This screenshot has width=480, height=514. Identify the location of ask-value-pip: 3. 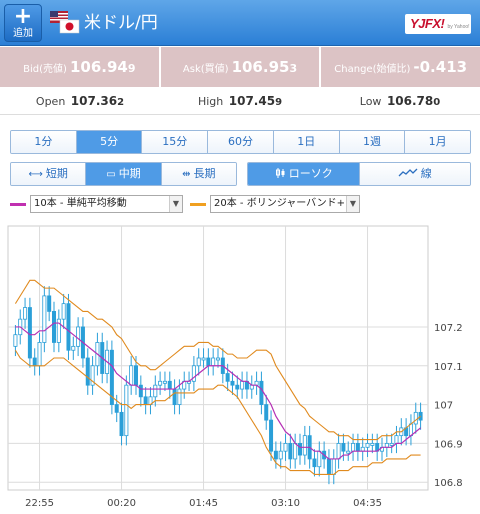
(293, 68).